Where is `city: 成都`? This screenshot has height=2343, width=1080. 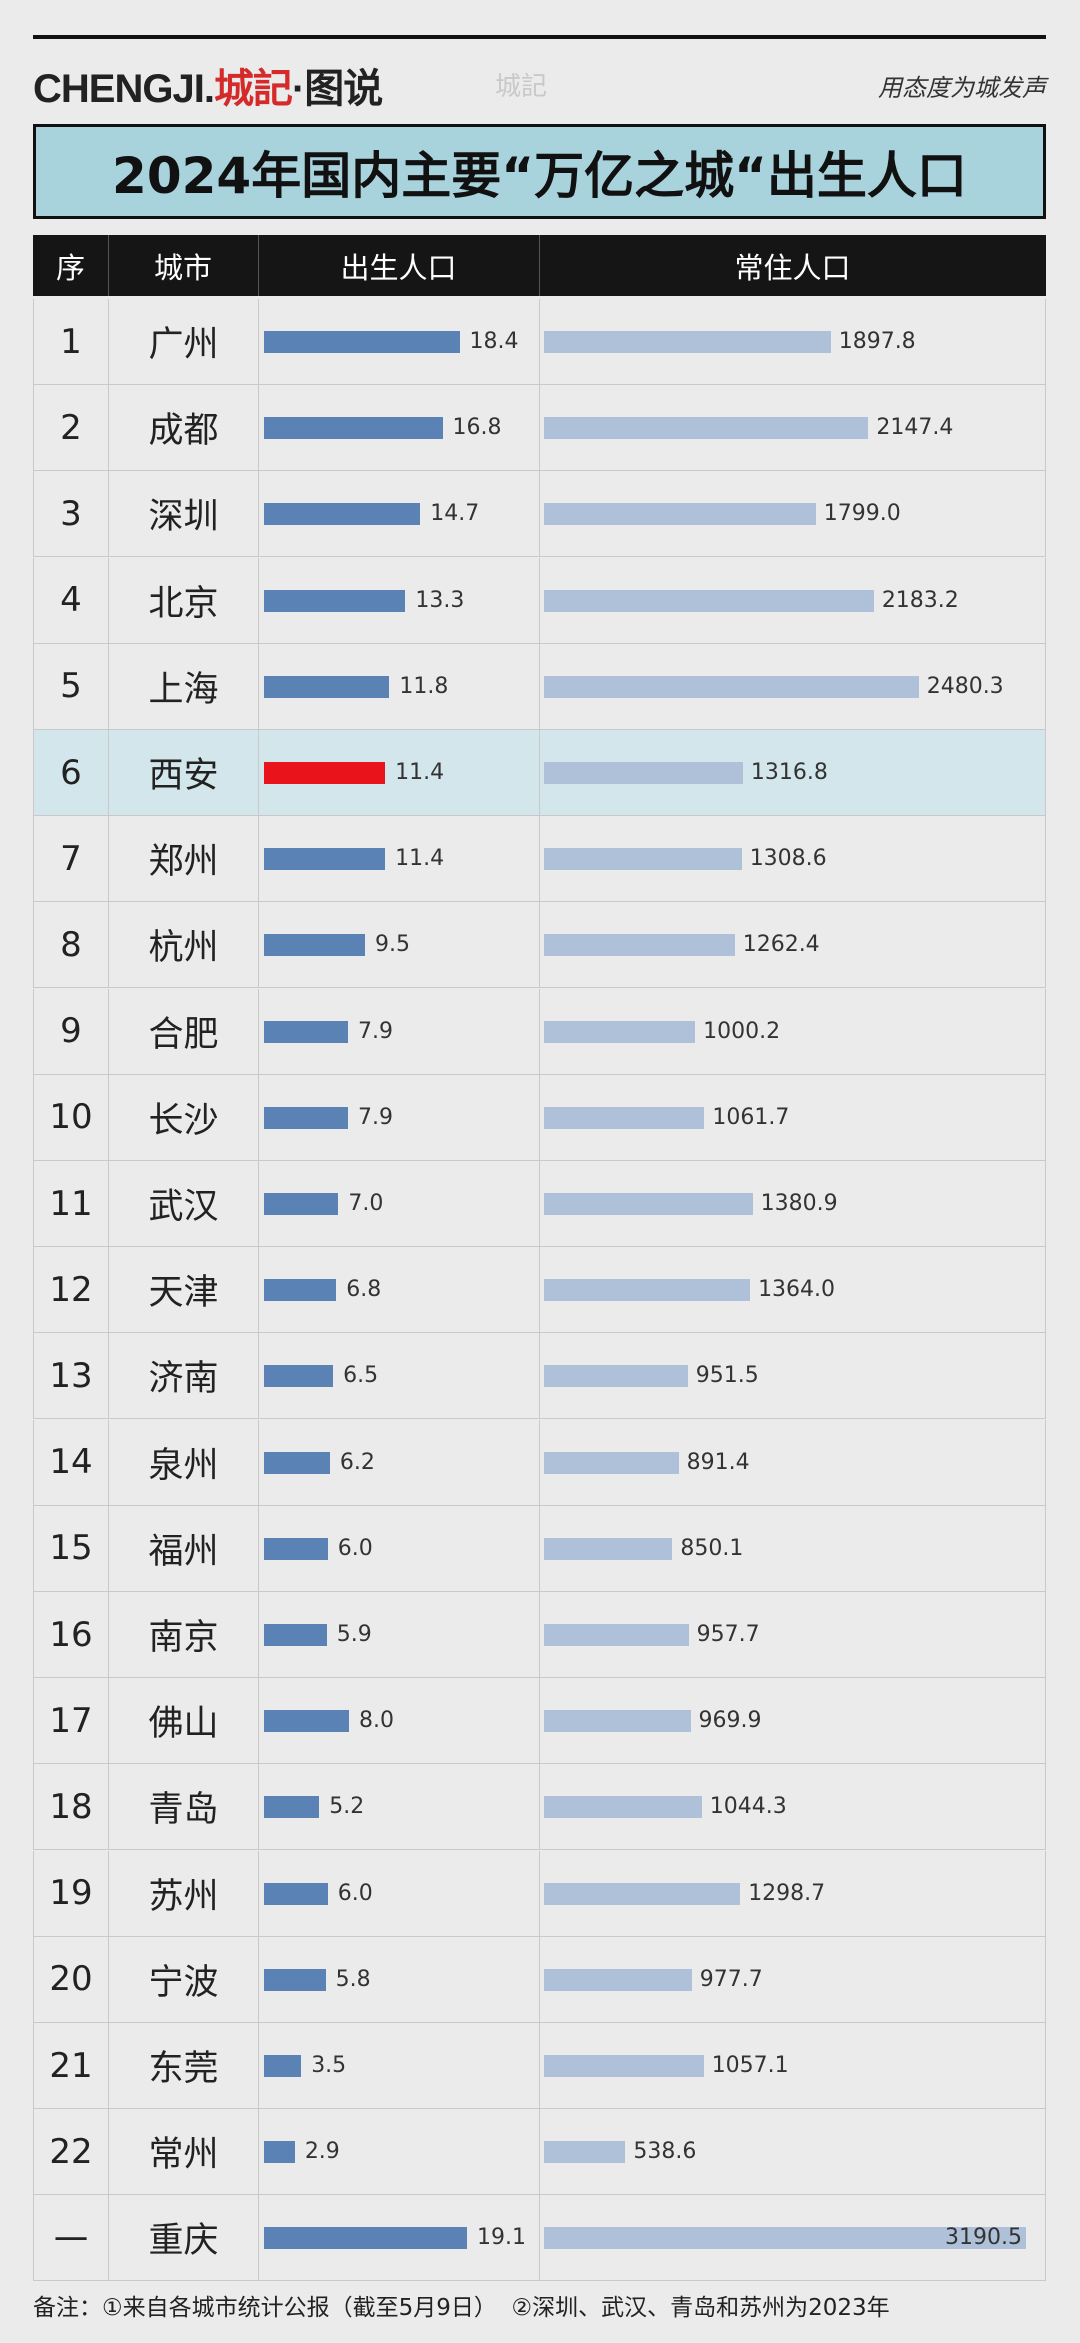
city: 成都 is located at coordinates (184, 428).